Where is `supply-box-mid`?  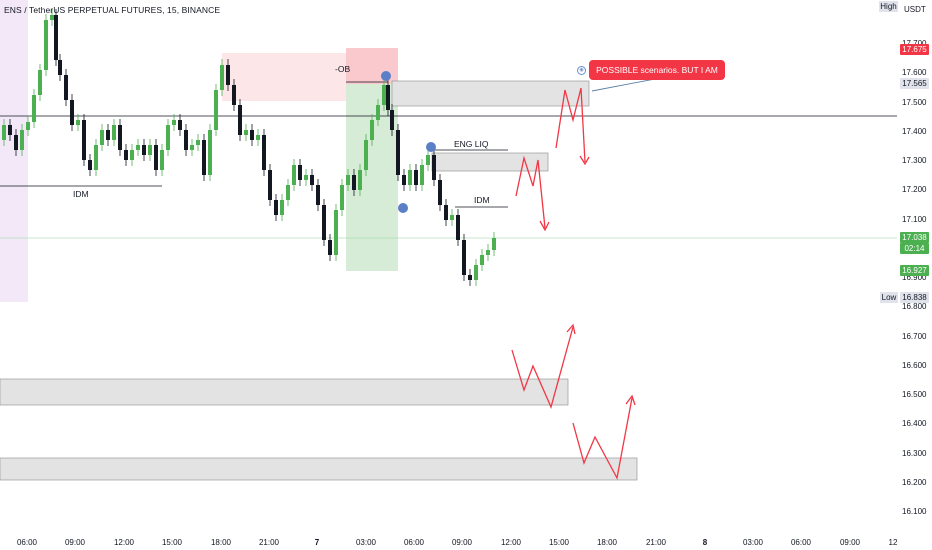 supply-box-mid is located at coordinates (490, 162).